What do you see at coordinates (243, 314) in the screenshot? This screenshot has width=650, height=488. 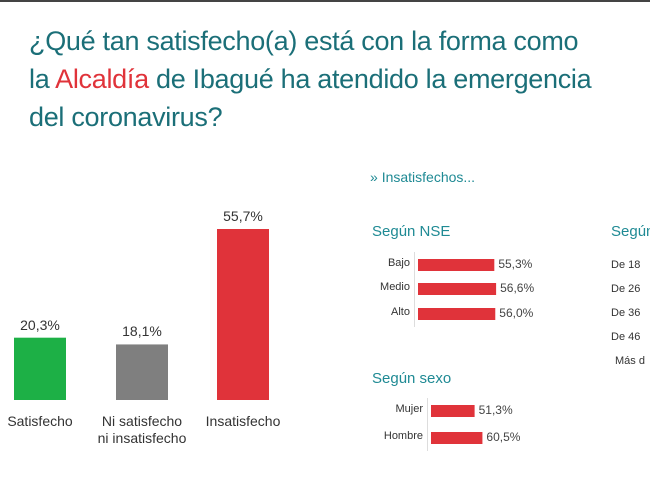 I see `bar-insatisfecho` at bounding box center [243, 314].